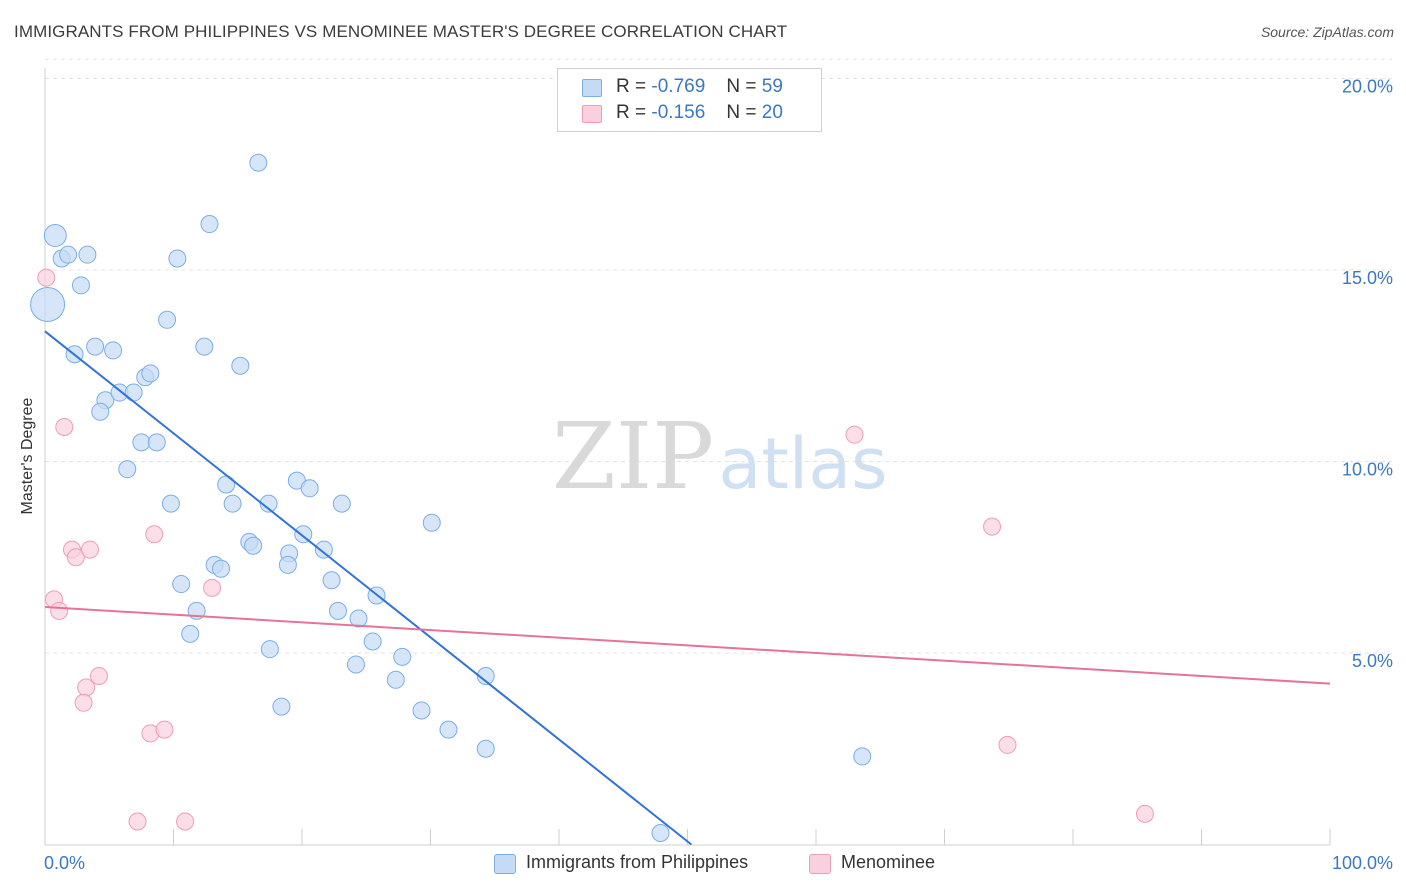  What do you see at coordinates (637, 862) in the screenshot?
I see `legend-label: Immigrants from Philippines` at bounding box center [637, 862].